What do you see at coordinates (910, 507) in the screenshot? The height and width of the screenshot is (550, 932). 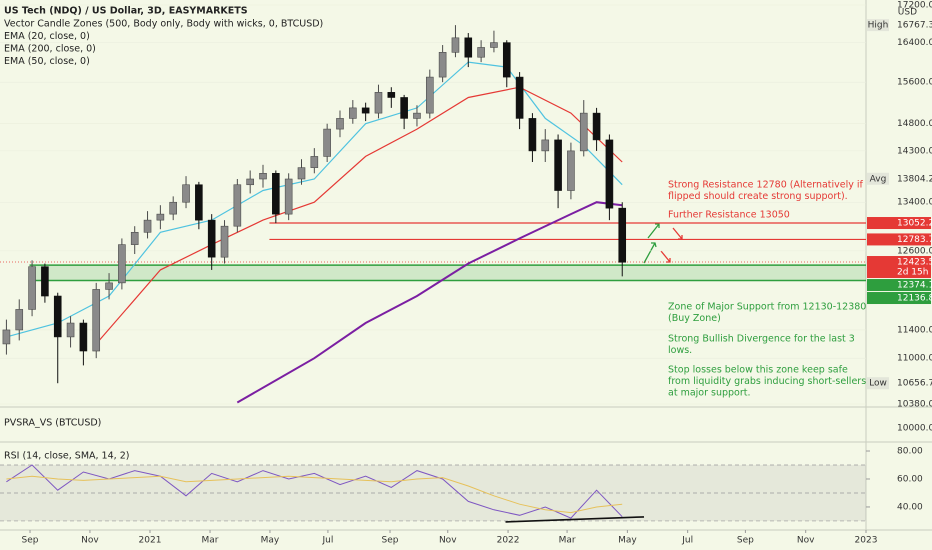 I see `y-tick-label: 40.00` at bounding box center [910, 507].